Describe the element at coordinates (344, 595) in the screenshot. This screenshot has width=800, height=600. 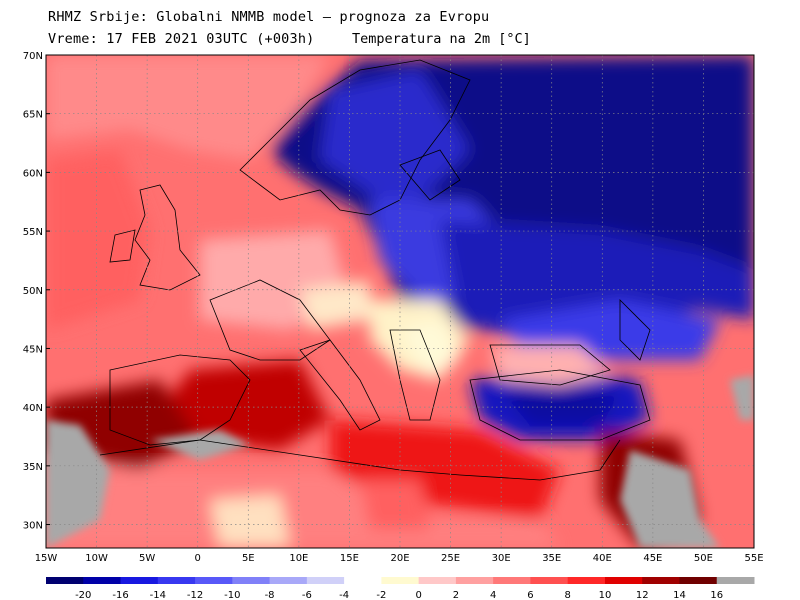
I see `legend-label: -4` at that location.